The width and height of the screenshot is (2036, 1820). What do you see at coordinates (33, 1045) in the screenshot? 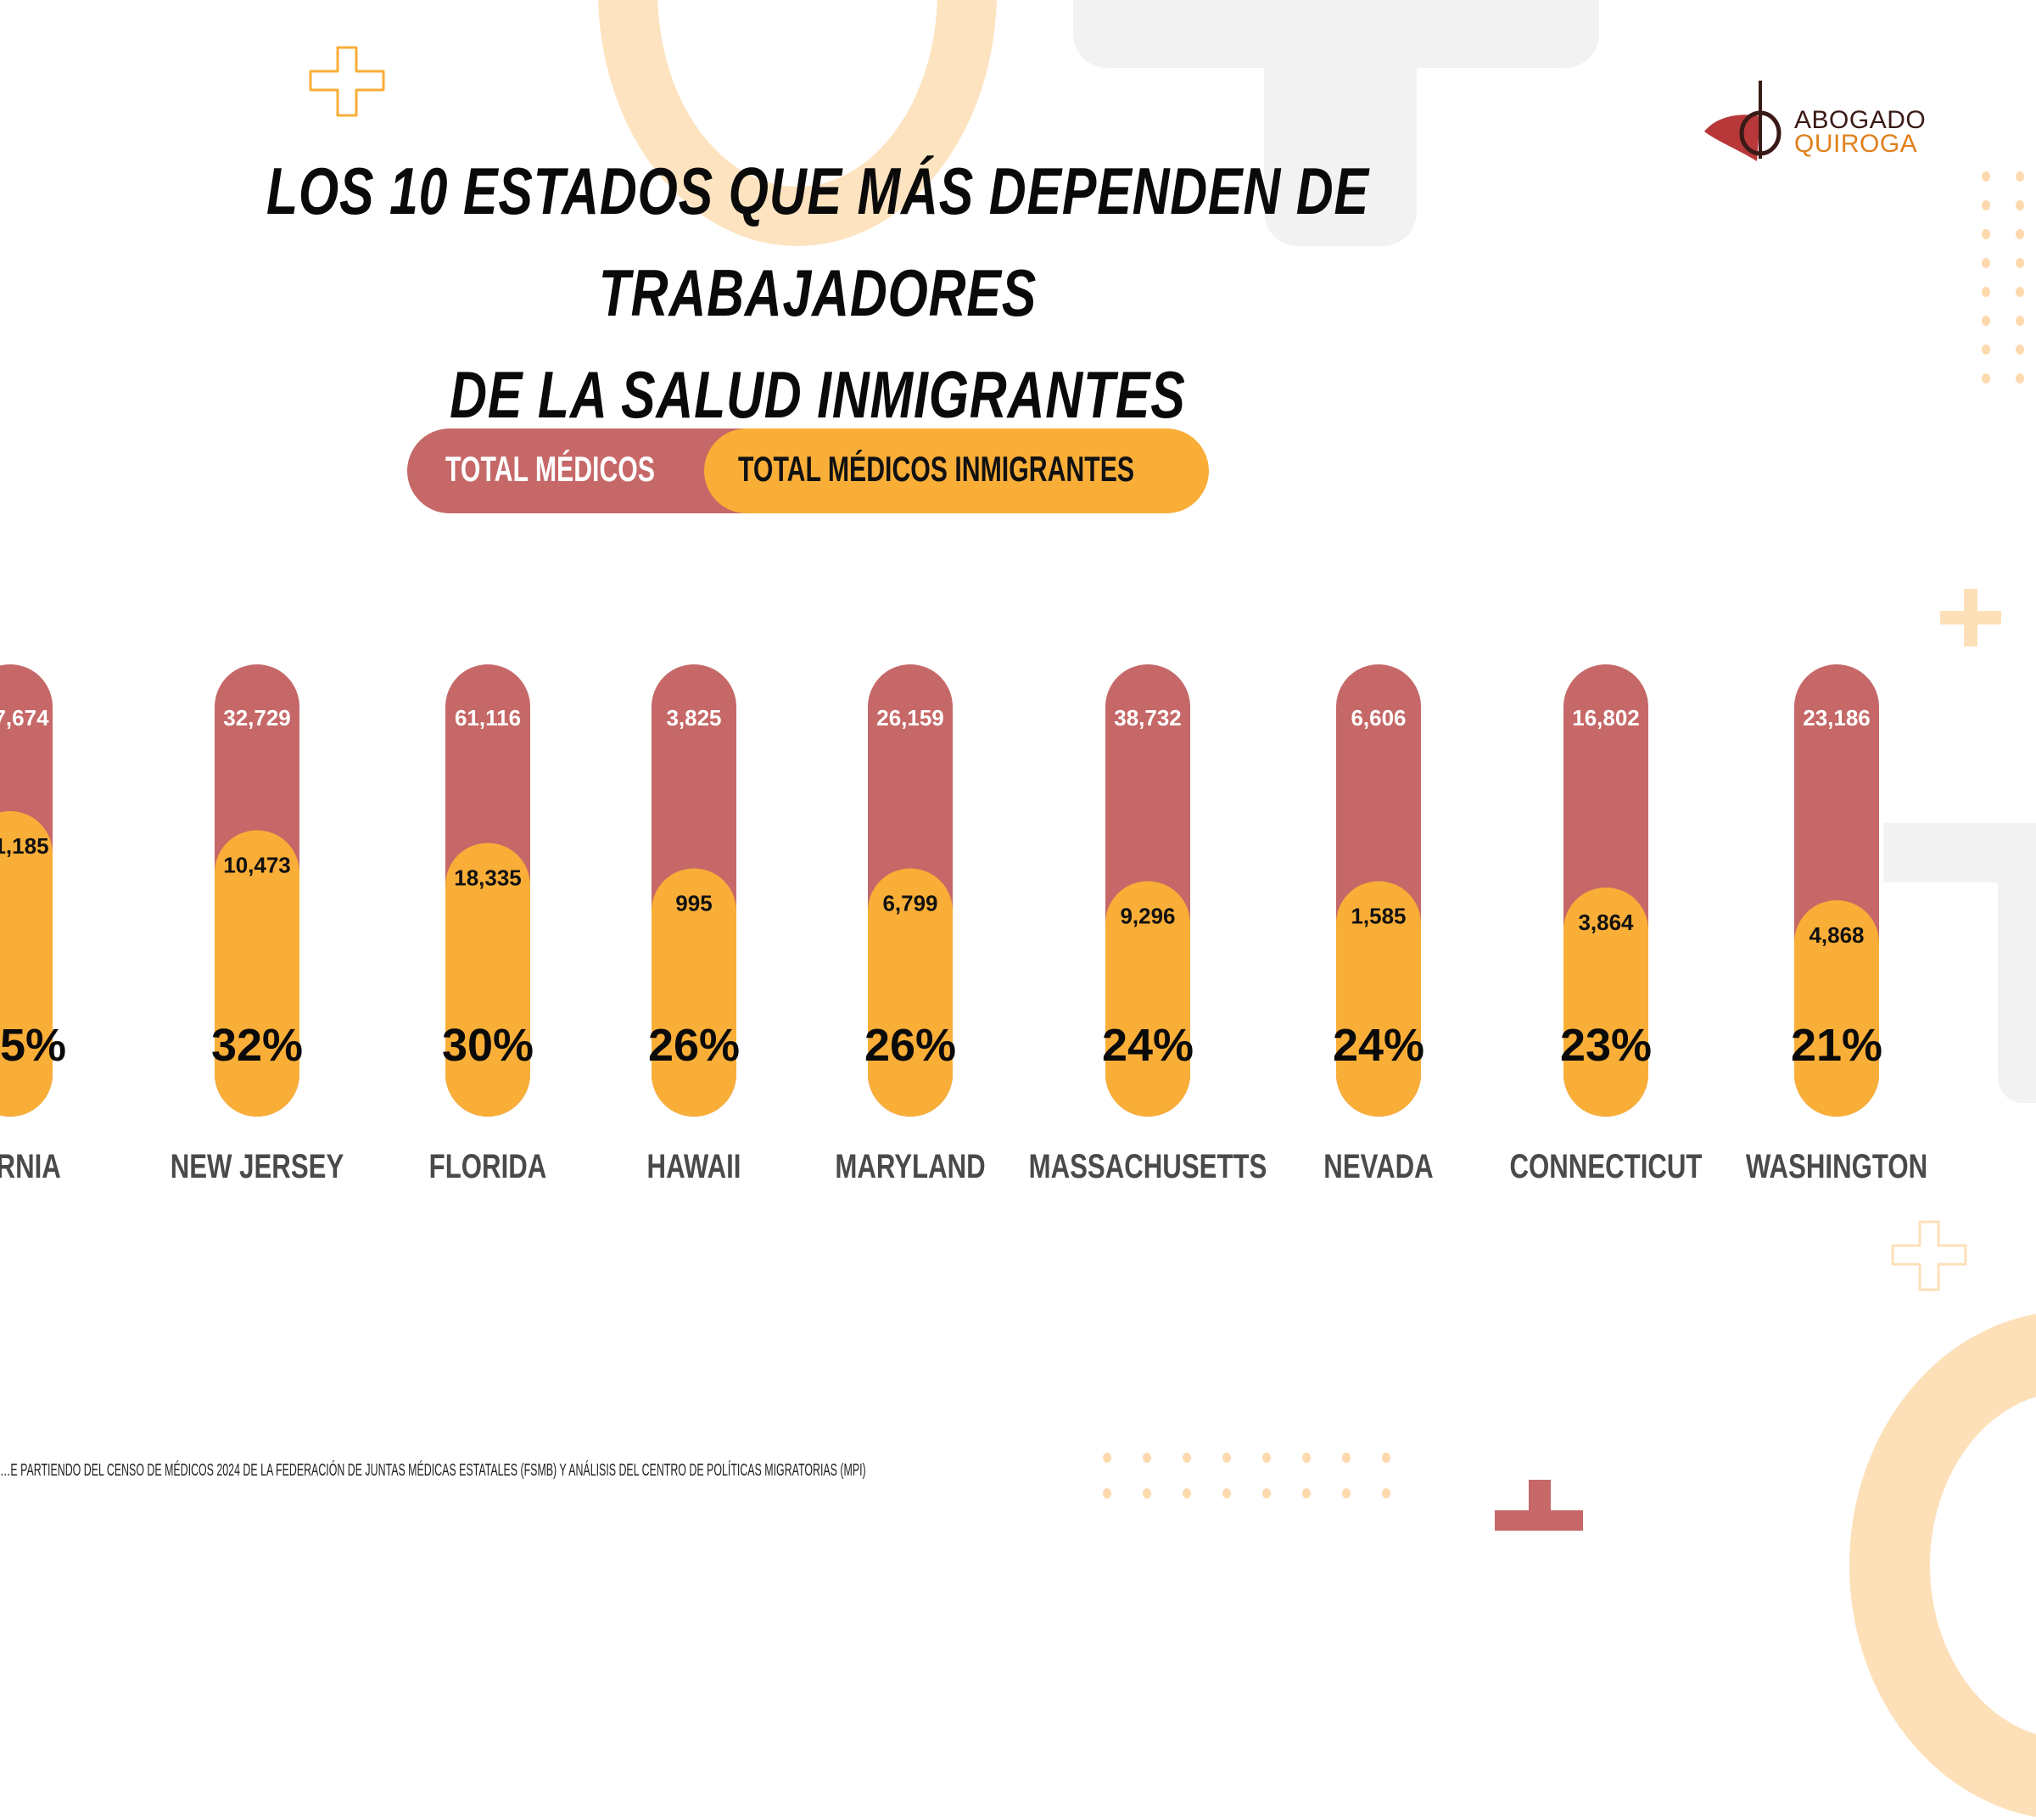
I see `bar-percent-label: …5%` at bounding box center [33, 1045].